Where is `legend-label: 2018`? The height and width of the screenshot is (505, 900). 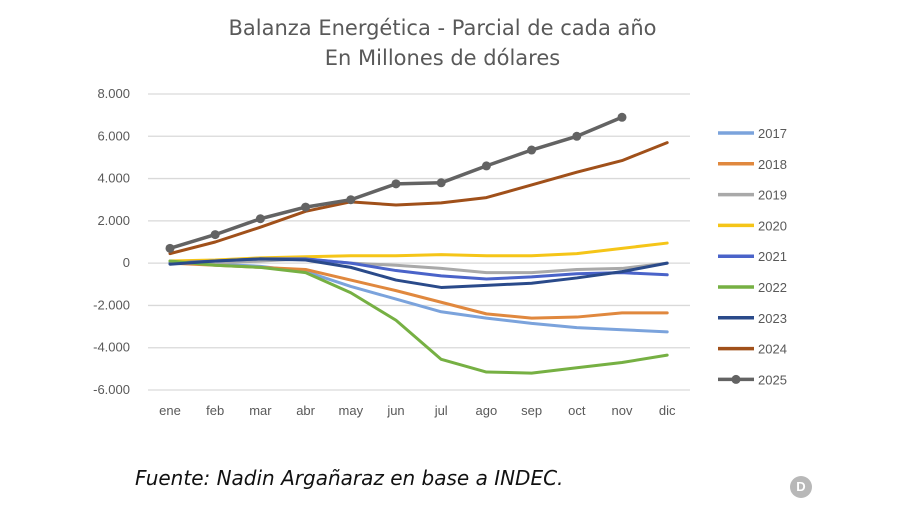
legend-label: 2018 is located at coordinates (772, 164).